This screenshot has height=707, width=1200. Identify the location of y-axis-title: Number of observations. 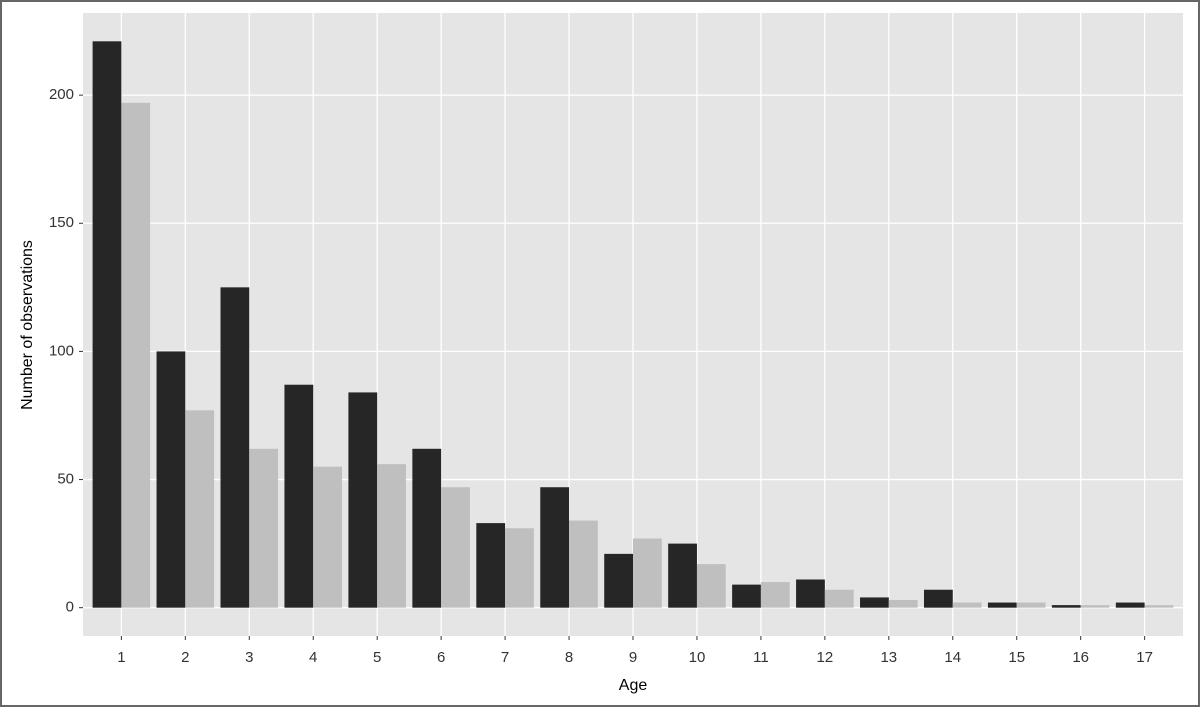
(27, 325).